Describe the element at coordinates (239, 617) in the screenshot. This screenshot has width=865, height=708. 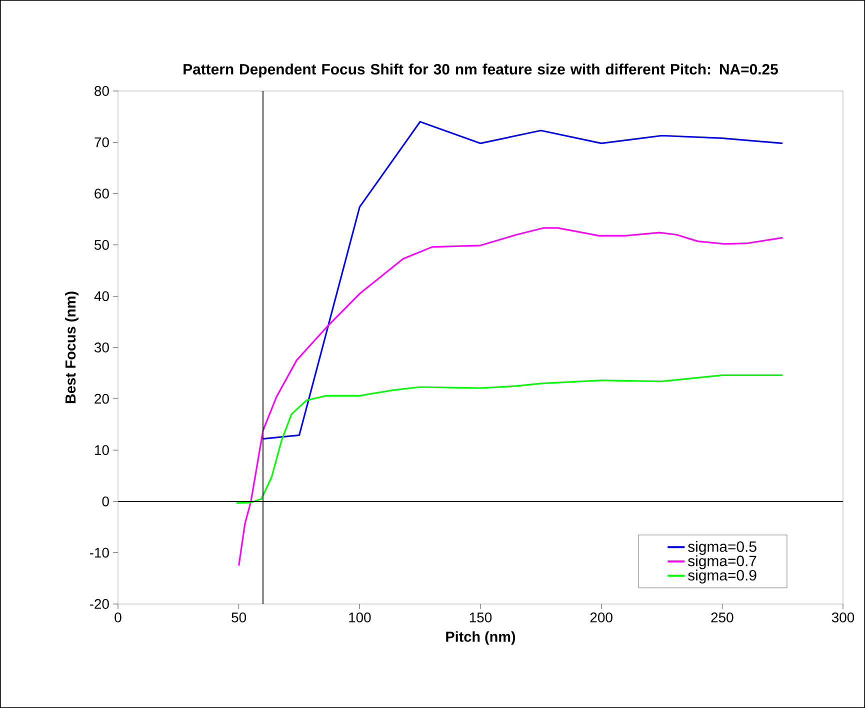
I see `x-tick-label: 50` at that location.